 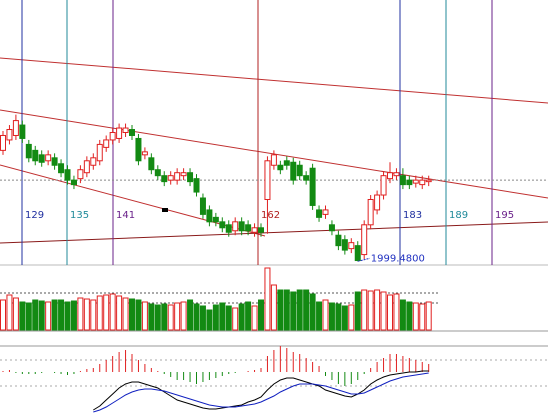 What do you see at coordinates (363, 259) in the screenshot?
I see `low-pointer` at bounding box center [363, 259].